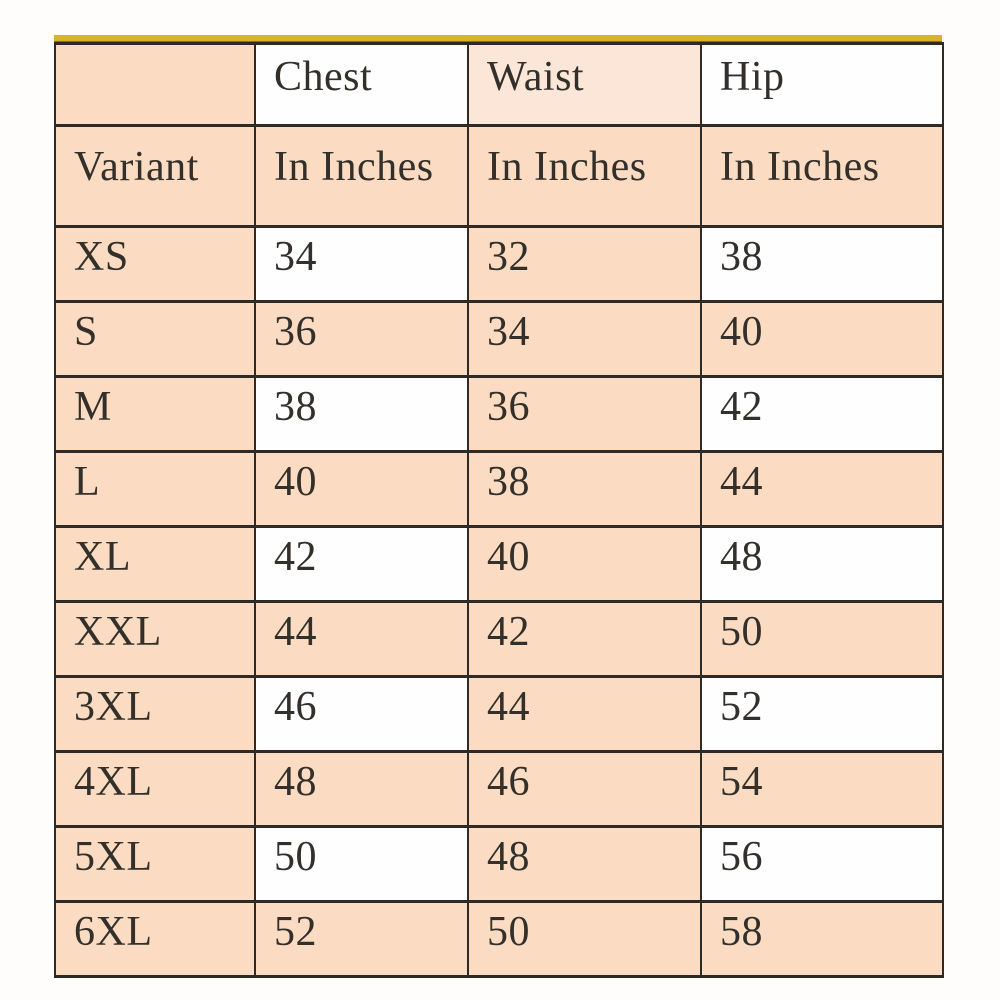 This screenshot has height=1000, width=1000. What do you see at coordinates (361, 84) in the screenshot?
I see `header-cell-chest: Chest` at bounding box center [361, 84].